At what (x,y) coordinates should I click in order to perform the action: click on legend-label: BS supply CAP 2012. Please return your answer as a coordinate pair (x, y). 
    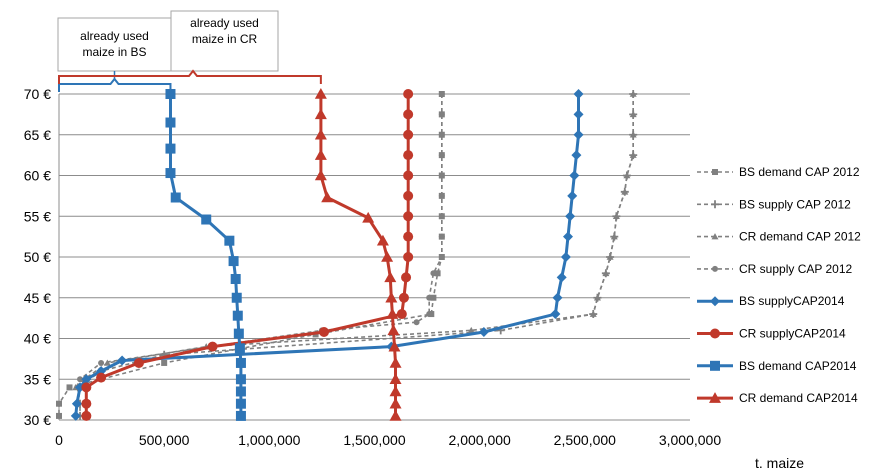
    Looking at the image, I should click on (795, 204).